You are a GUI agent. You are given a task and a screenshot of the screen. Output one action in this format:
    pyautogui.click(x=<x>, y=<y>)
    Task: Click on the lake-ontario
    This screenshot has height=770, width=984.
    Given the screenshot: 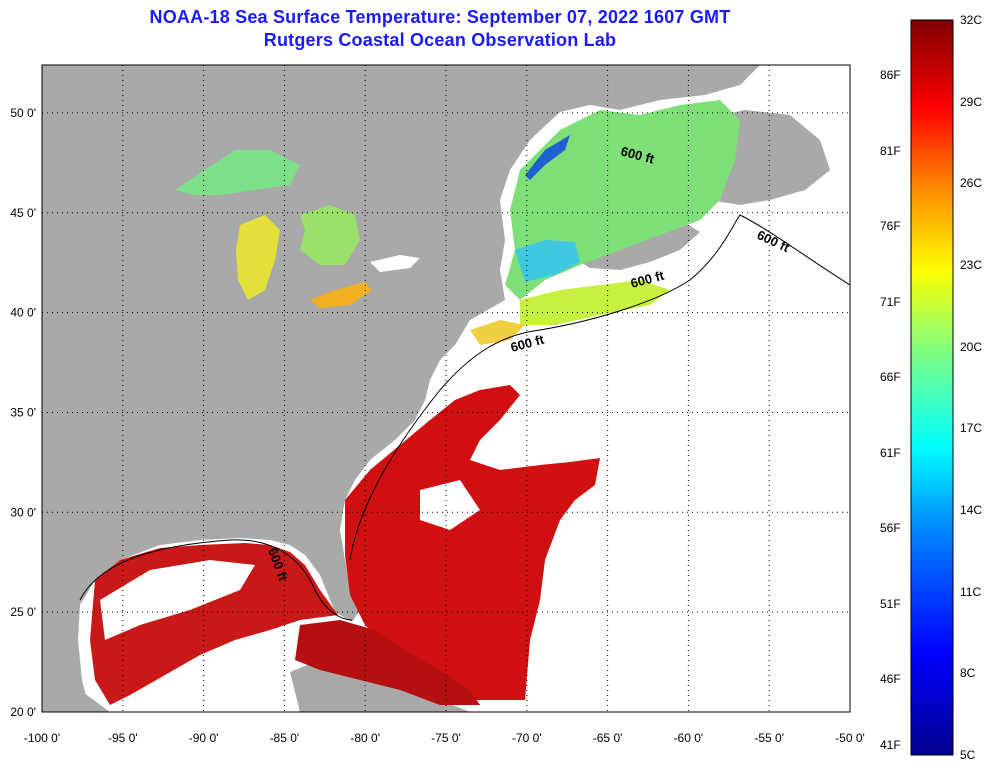 What is the action you would take?
    pyautogui.click(x=395, y=263)
    